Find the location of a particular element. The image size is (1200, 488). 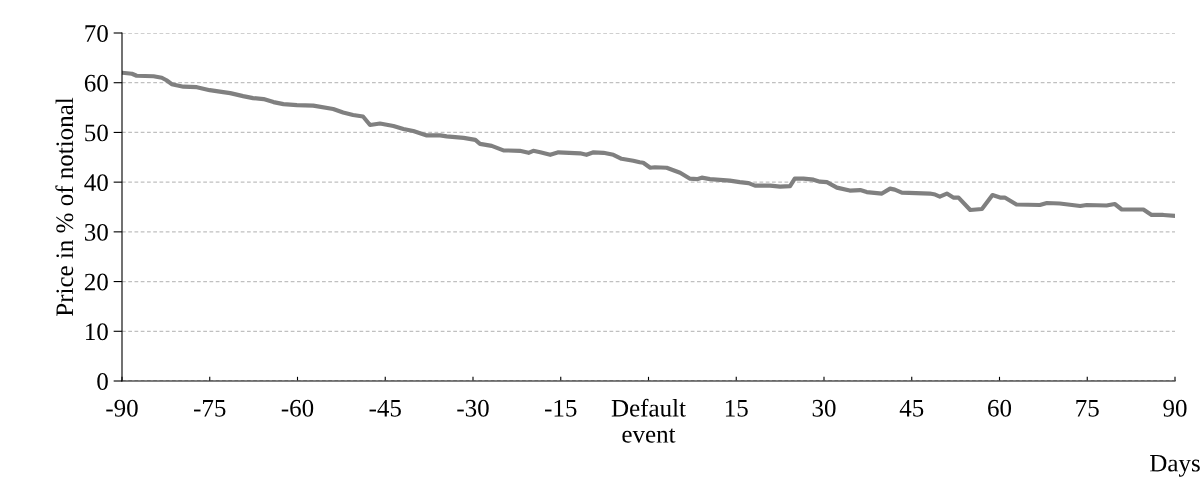

x-tick-label: -30 is located at coordinates (473, 408).